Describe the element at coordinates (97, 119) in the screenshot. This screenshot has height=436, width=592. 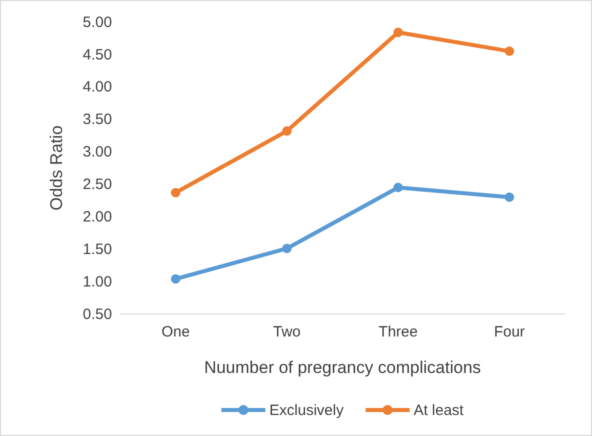
I see `y-tick-label: 3.50` at that location.